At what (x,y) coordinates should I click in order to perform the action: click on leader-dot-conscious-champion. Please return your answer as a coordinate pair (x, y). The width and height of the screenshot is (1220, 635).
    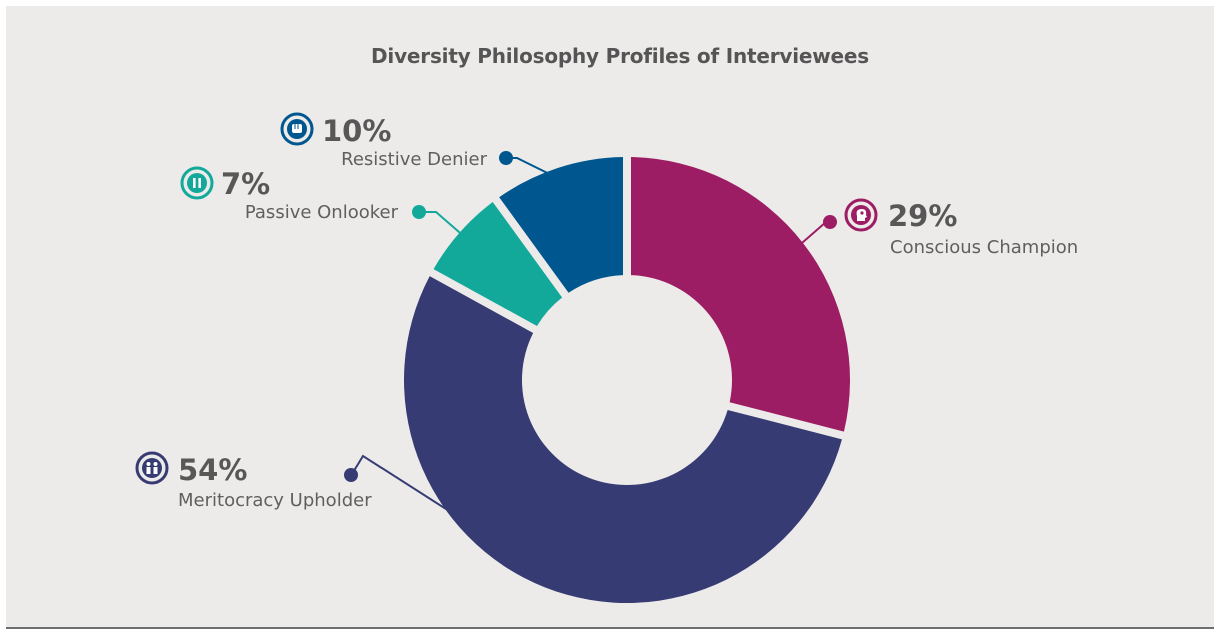
    Looking at the image, I should click on (830, 222).